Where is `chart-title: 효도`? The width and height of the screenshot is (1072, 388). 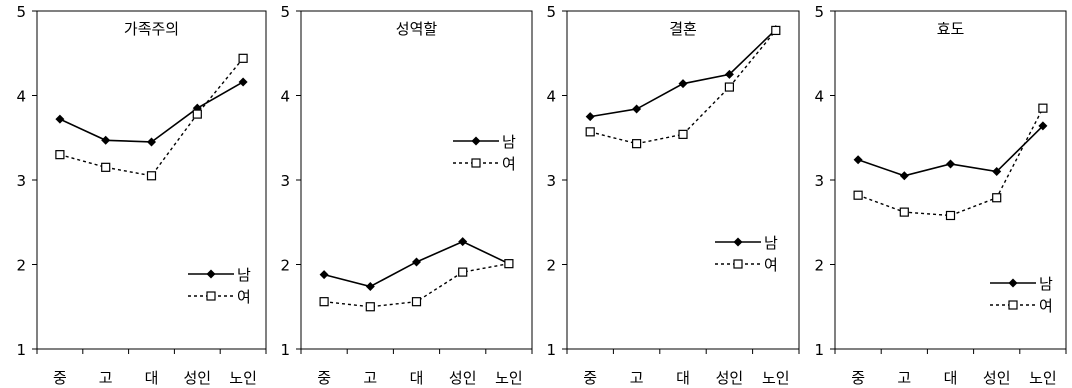
chart-title: 효도 is located at coordinates (951, 29).